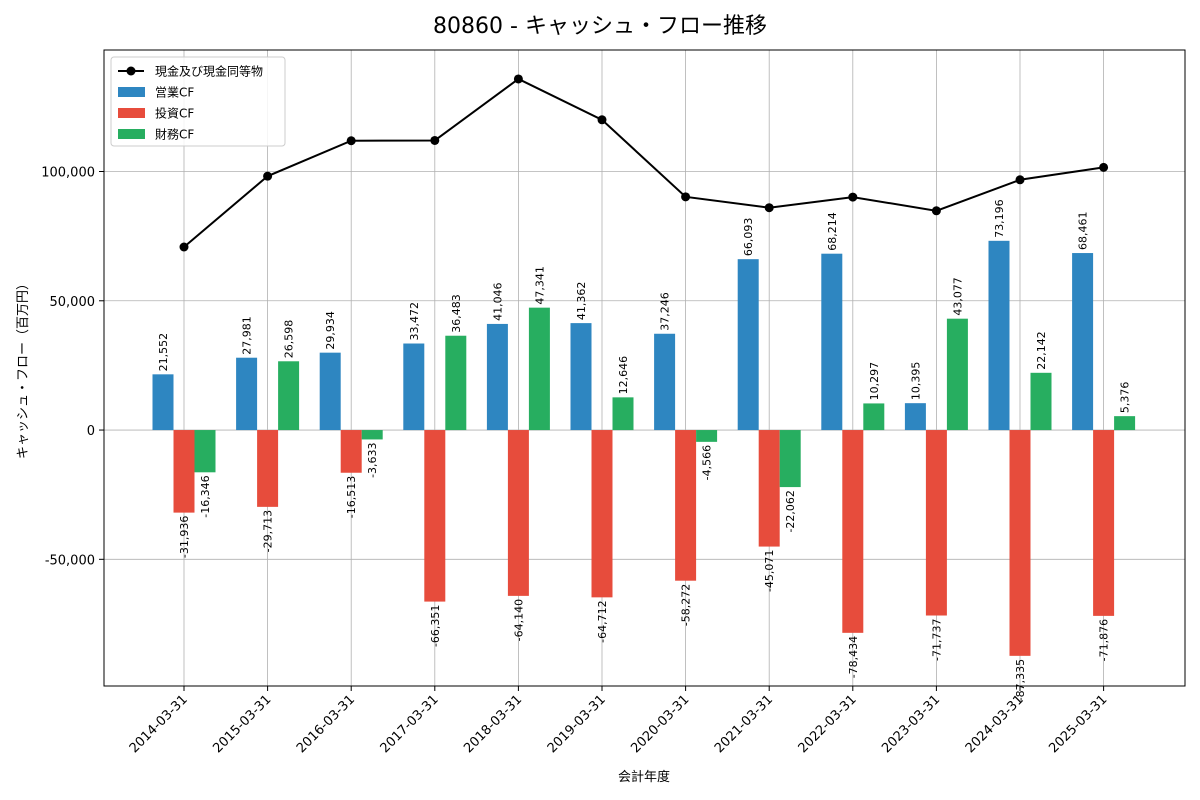 The height and width of the screenshot is (800, 1200). I want to click on y-axis-label: キャッシュ・フロー（百万円）, so click(23, 368).